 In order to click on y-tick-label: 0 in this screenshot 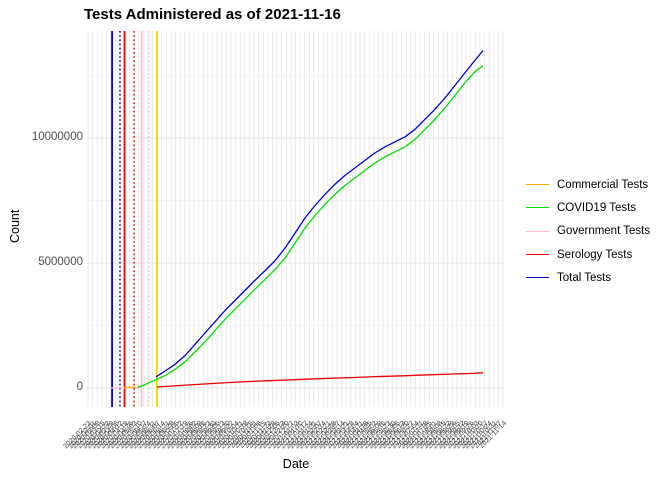, I will do `click(79, 387)`.